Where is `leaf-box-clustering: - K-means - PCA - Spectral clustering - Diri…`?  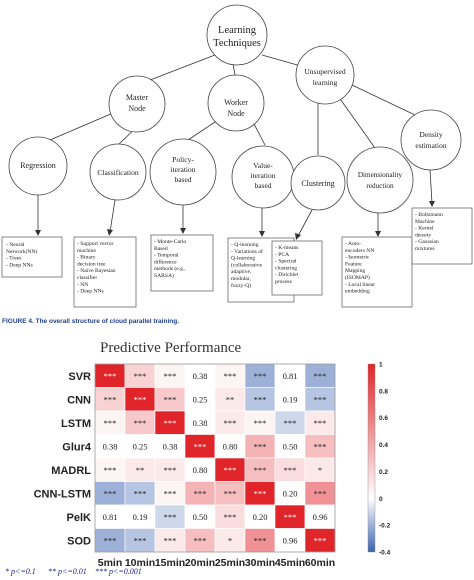 leaf-box-clustering: - K-means - PCA - Spectral clustering - Diri… is located at coordinates (297, 268).